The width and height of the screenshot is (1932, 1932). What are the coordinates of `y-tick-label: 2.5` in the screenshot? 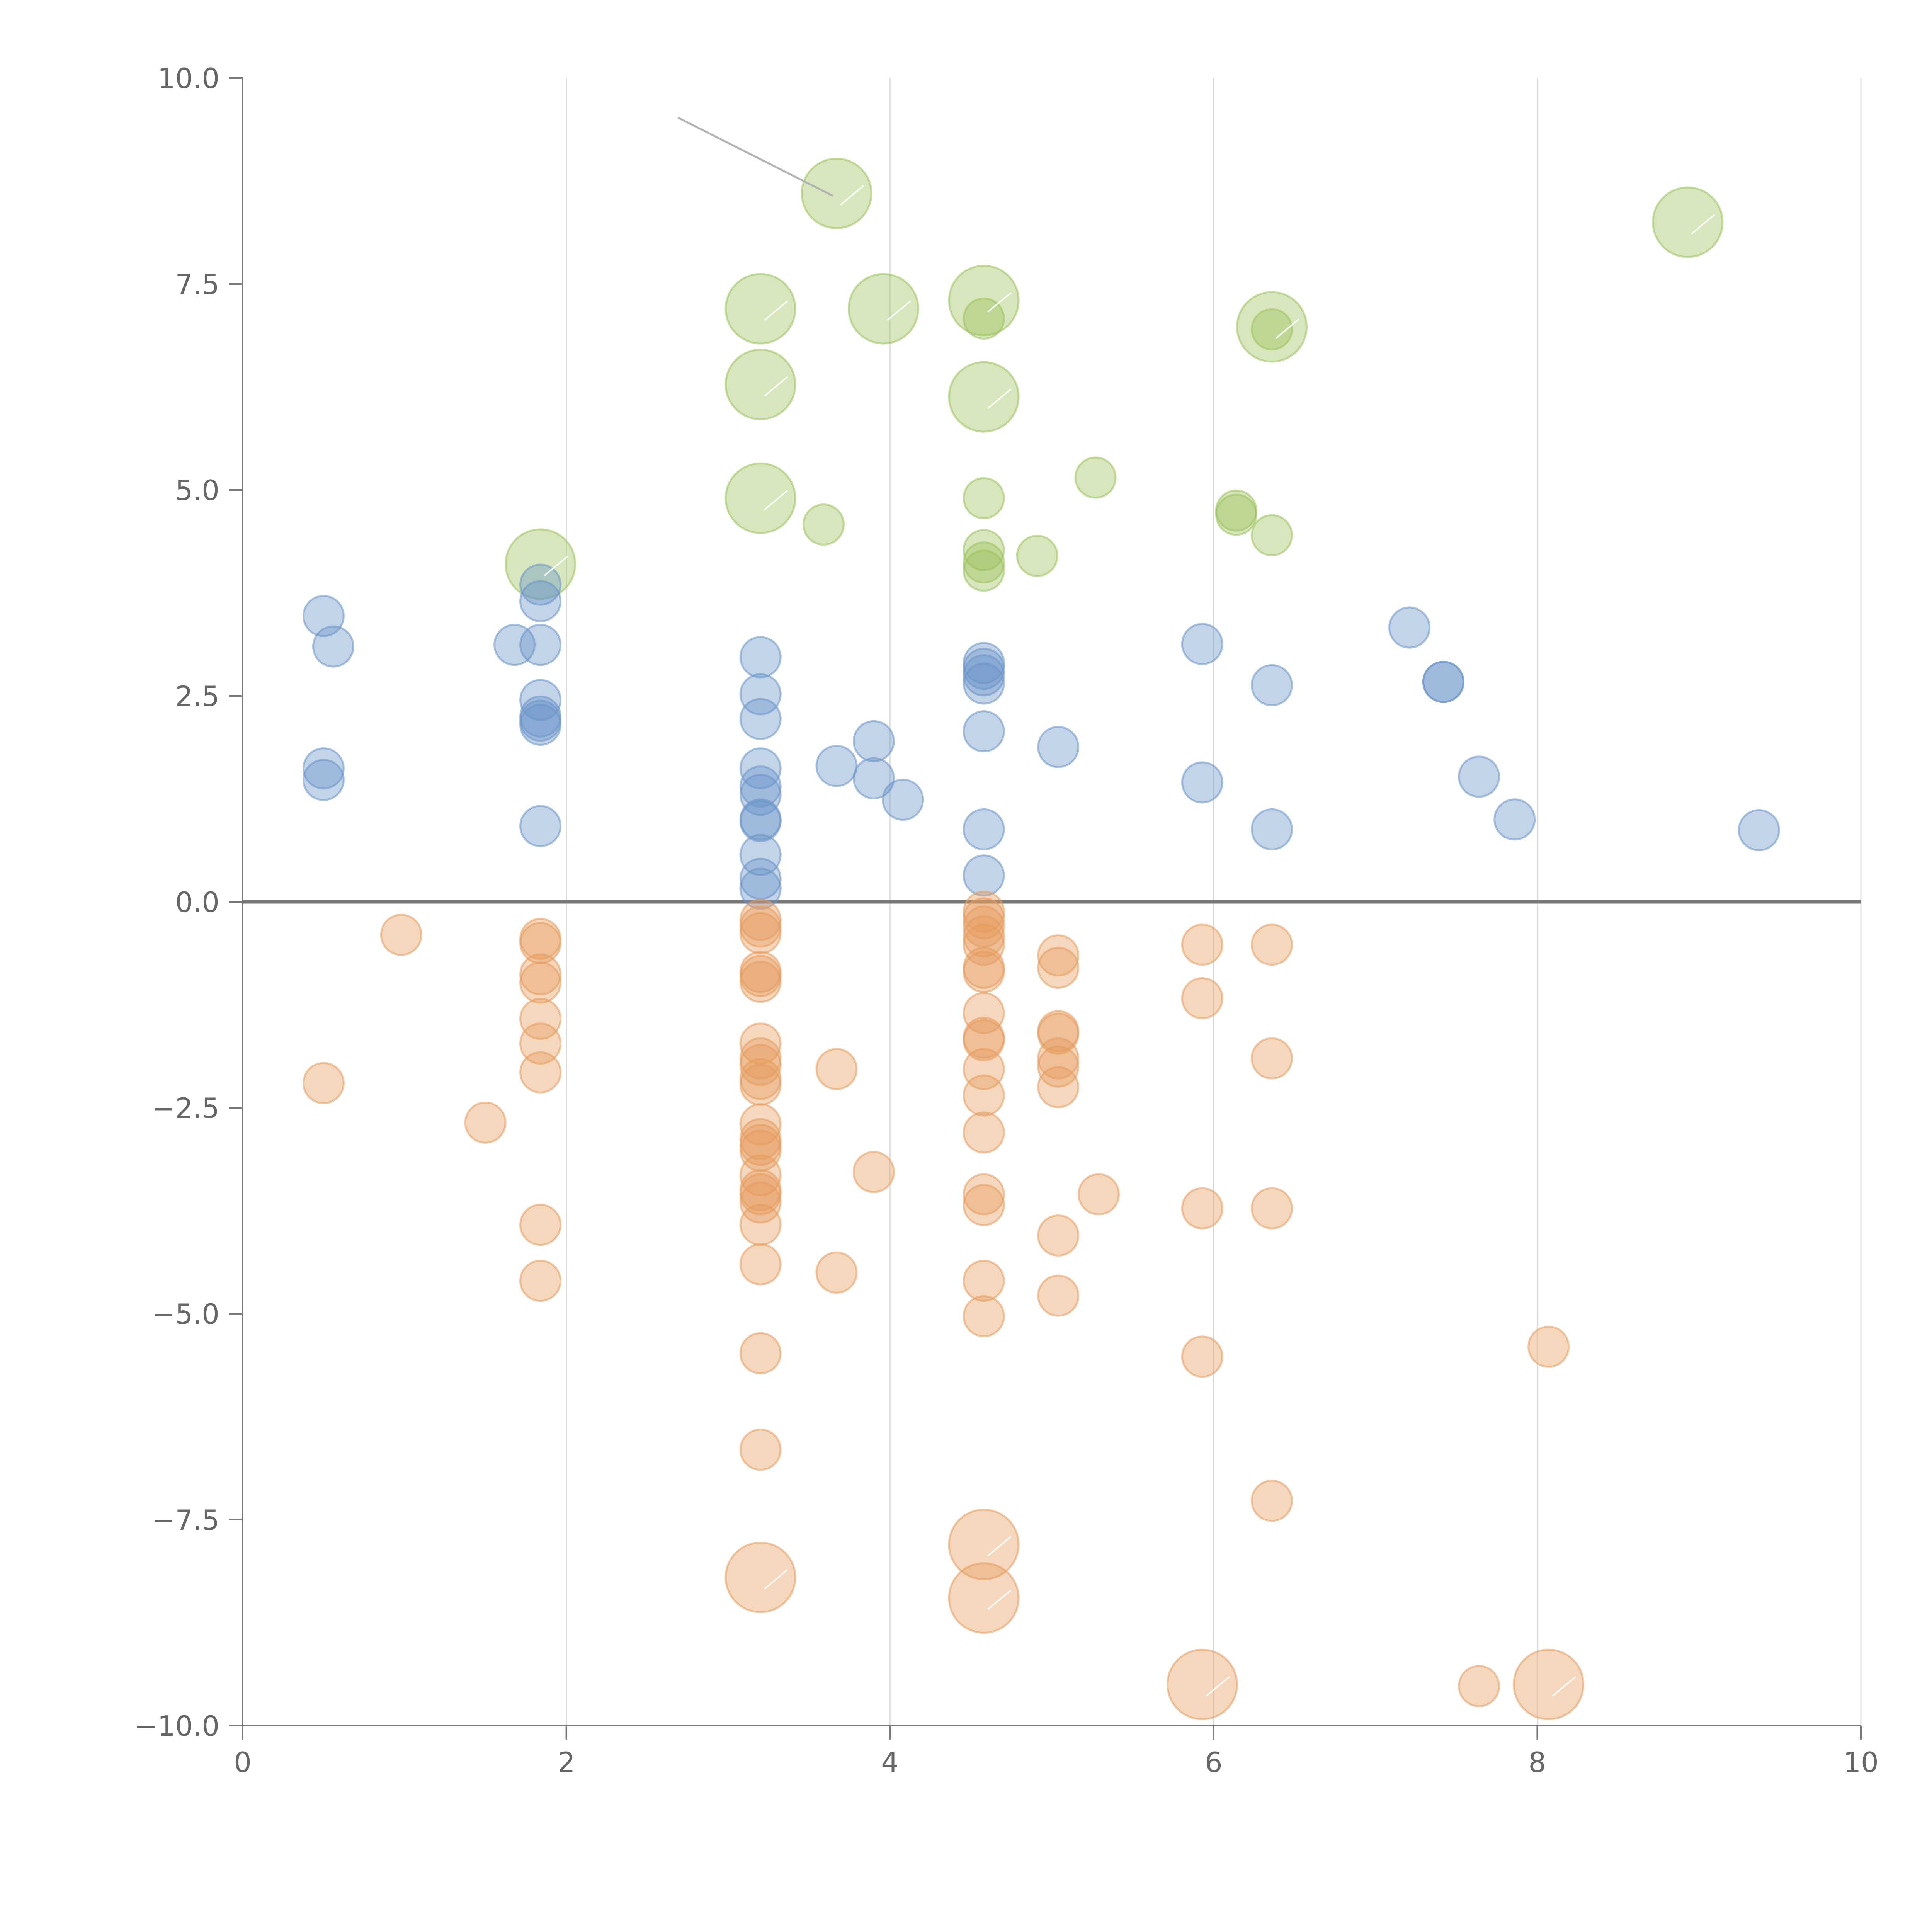 It's located at (197, 696).